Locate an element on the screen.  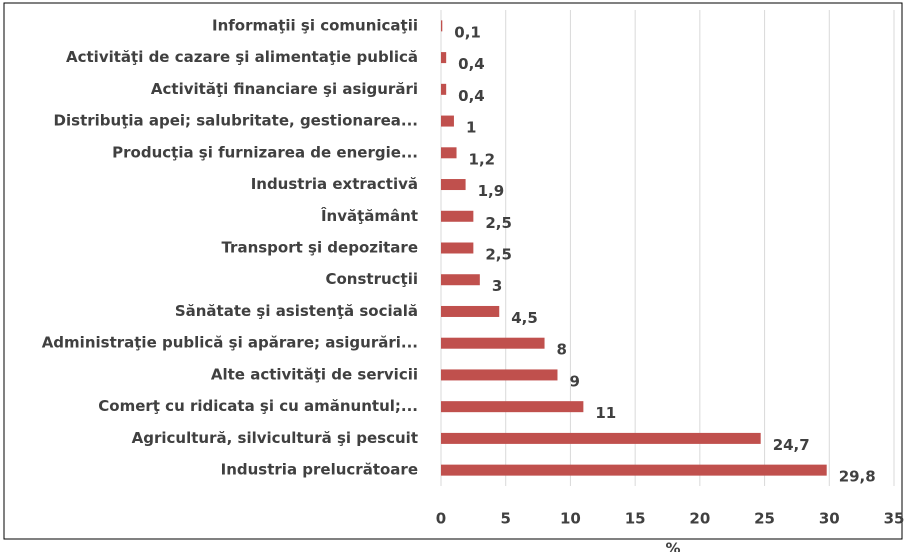
y-tick-label: Construcţii is located at coordinates (371, 279).